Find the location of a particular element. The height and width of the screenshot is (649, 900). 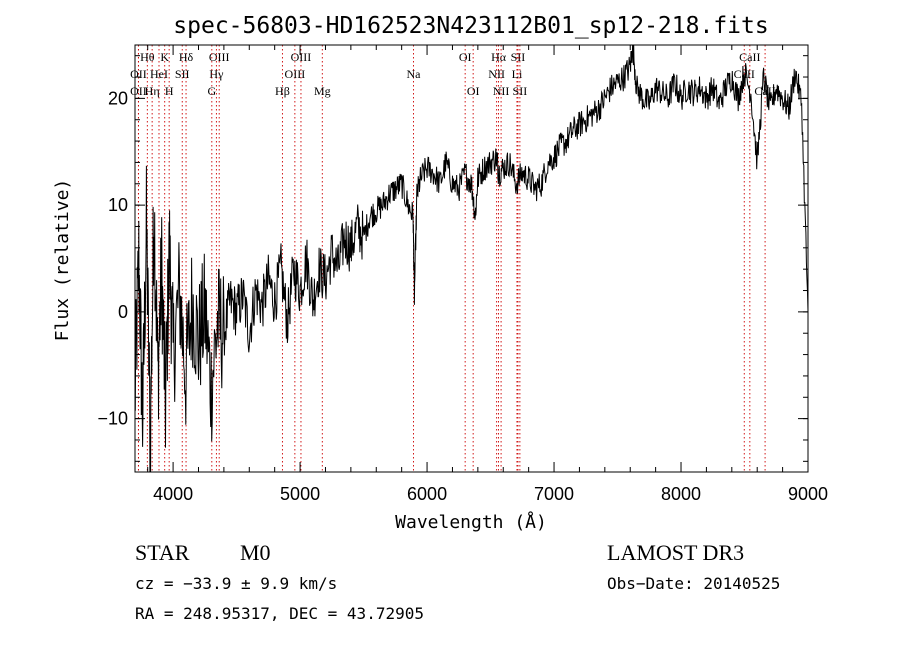

x-tick-label: 9000 is located at coordinates (808, 494).